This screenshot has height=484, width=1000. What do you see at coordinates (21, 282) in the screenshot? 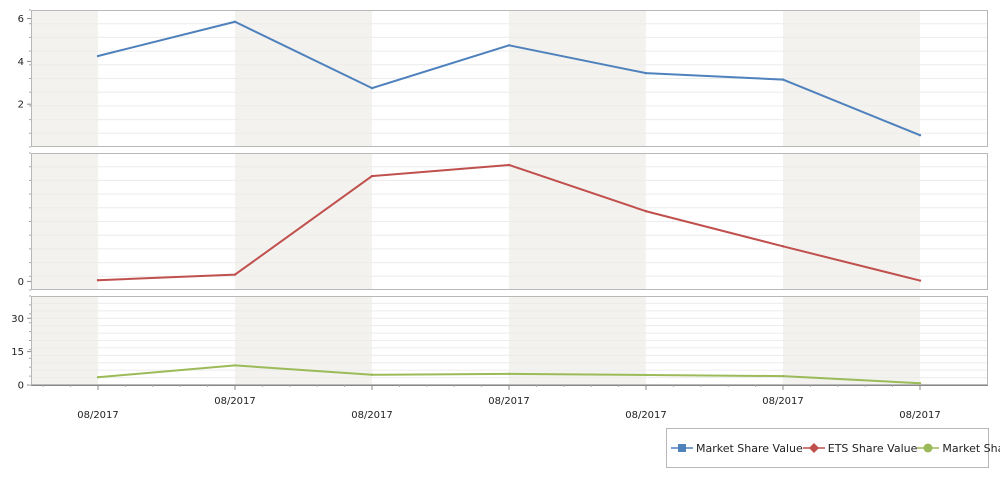
I see `pane-1-ytick-label-0: 0` at bounding box center [21, 282].